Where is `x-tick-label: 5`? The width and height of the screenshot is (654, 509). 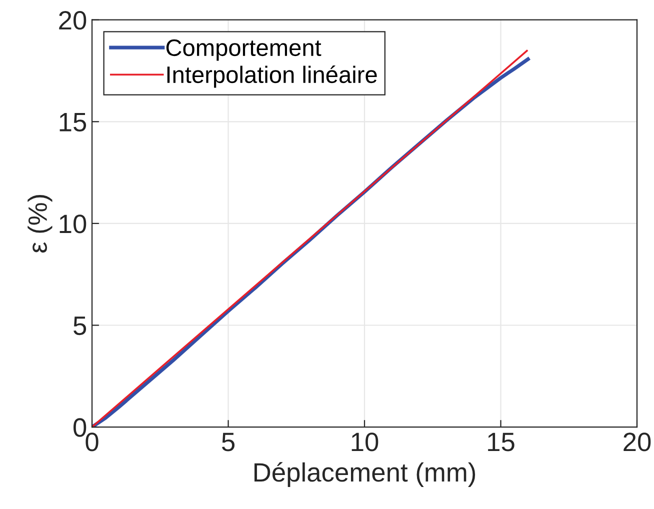 x-tick-label: 5 is located at coordinates (228, 442).